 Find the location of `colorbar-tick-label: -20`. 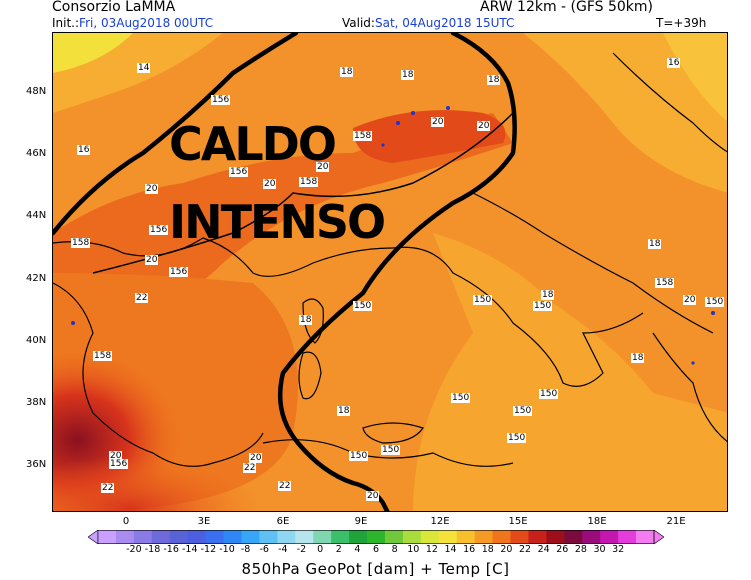

colorbar-tick-label: -20 is located at coordinates (134, 549).